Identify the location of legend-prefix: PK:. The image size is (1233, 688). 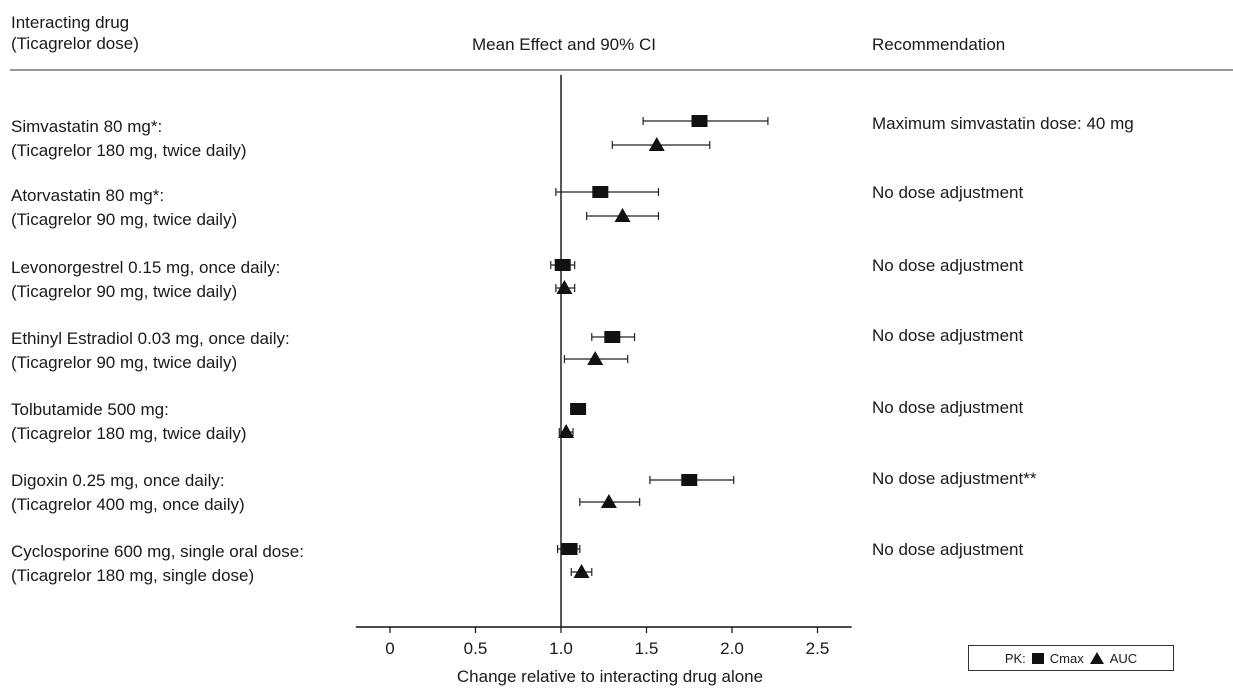
(1015, 658).